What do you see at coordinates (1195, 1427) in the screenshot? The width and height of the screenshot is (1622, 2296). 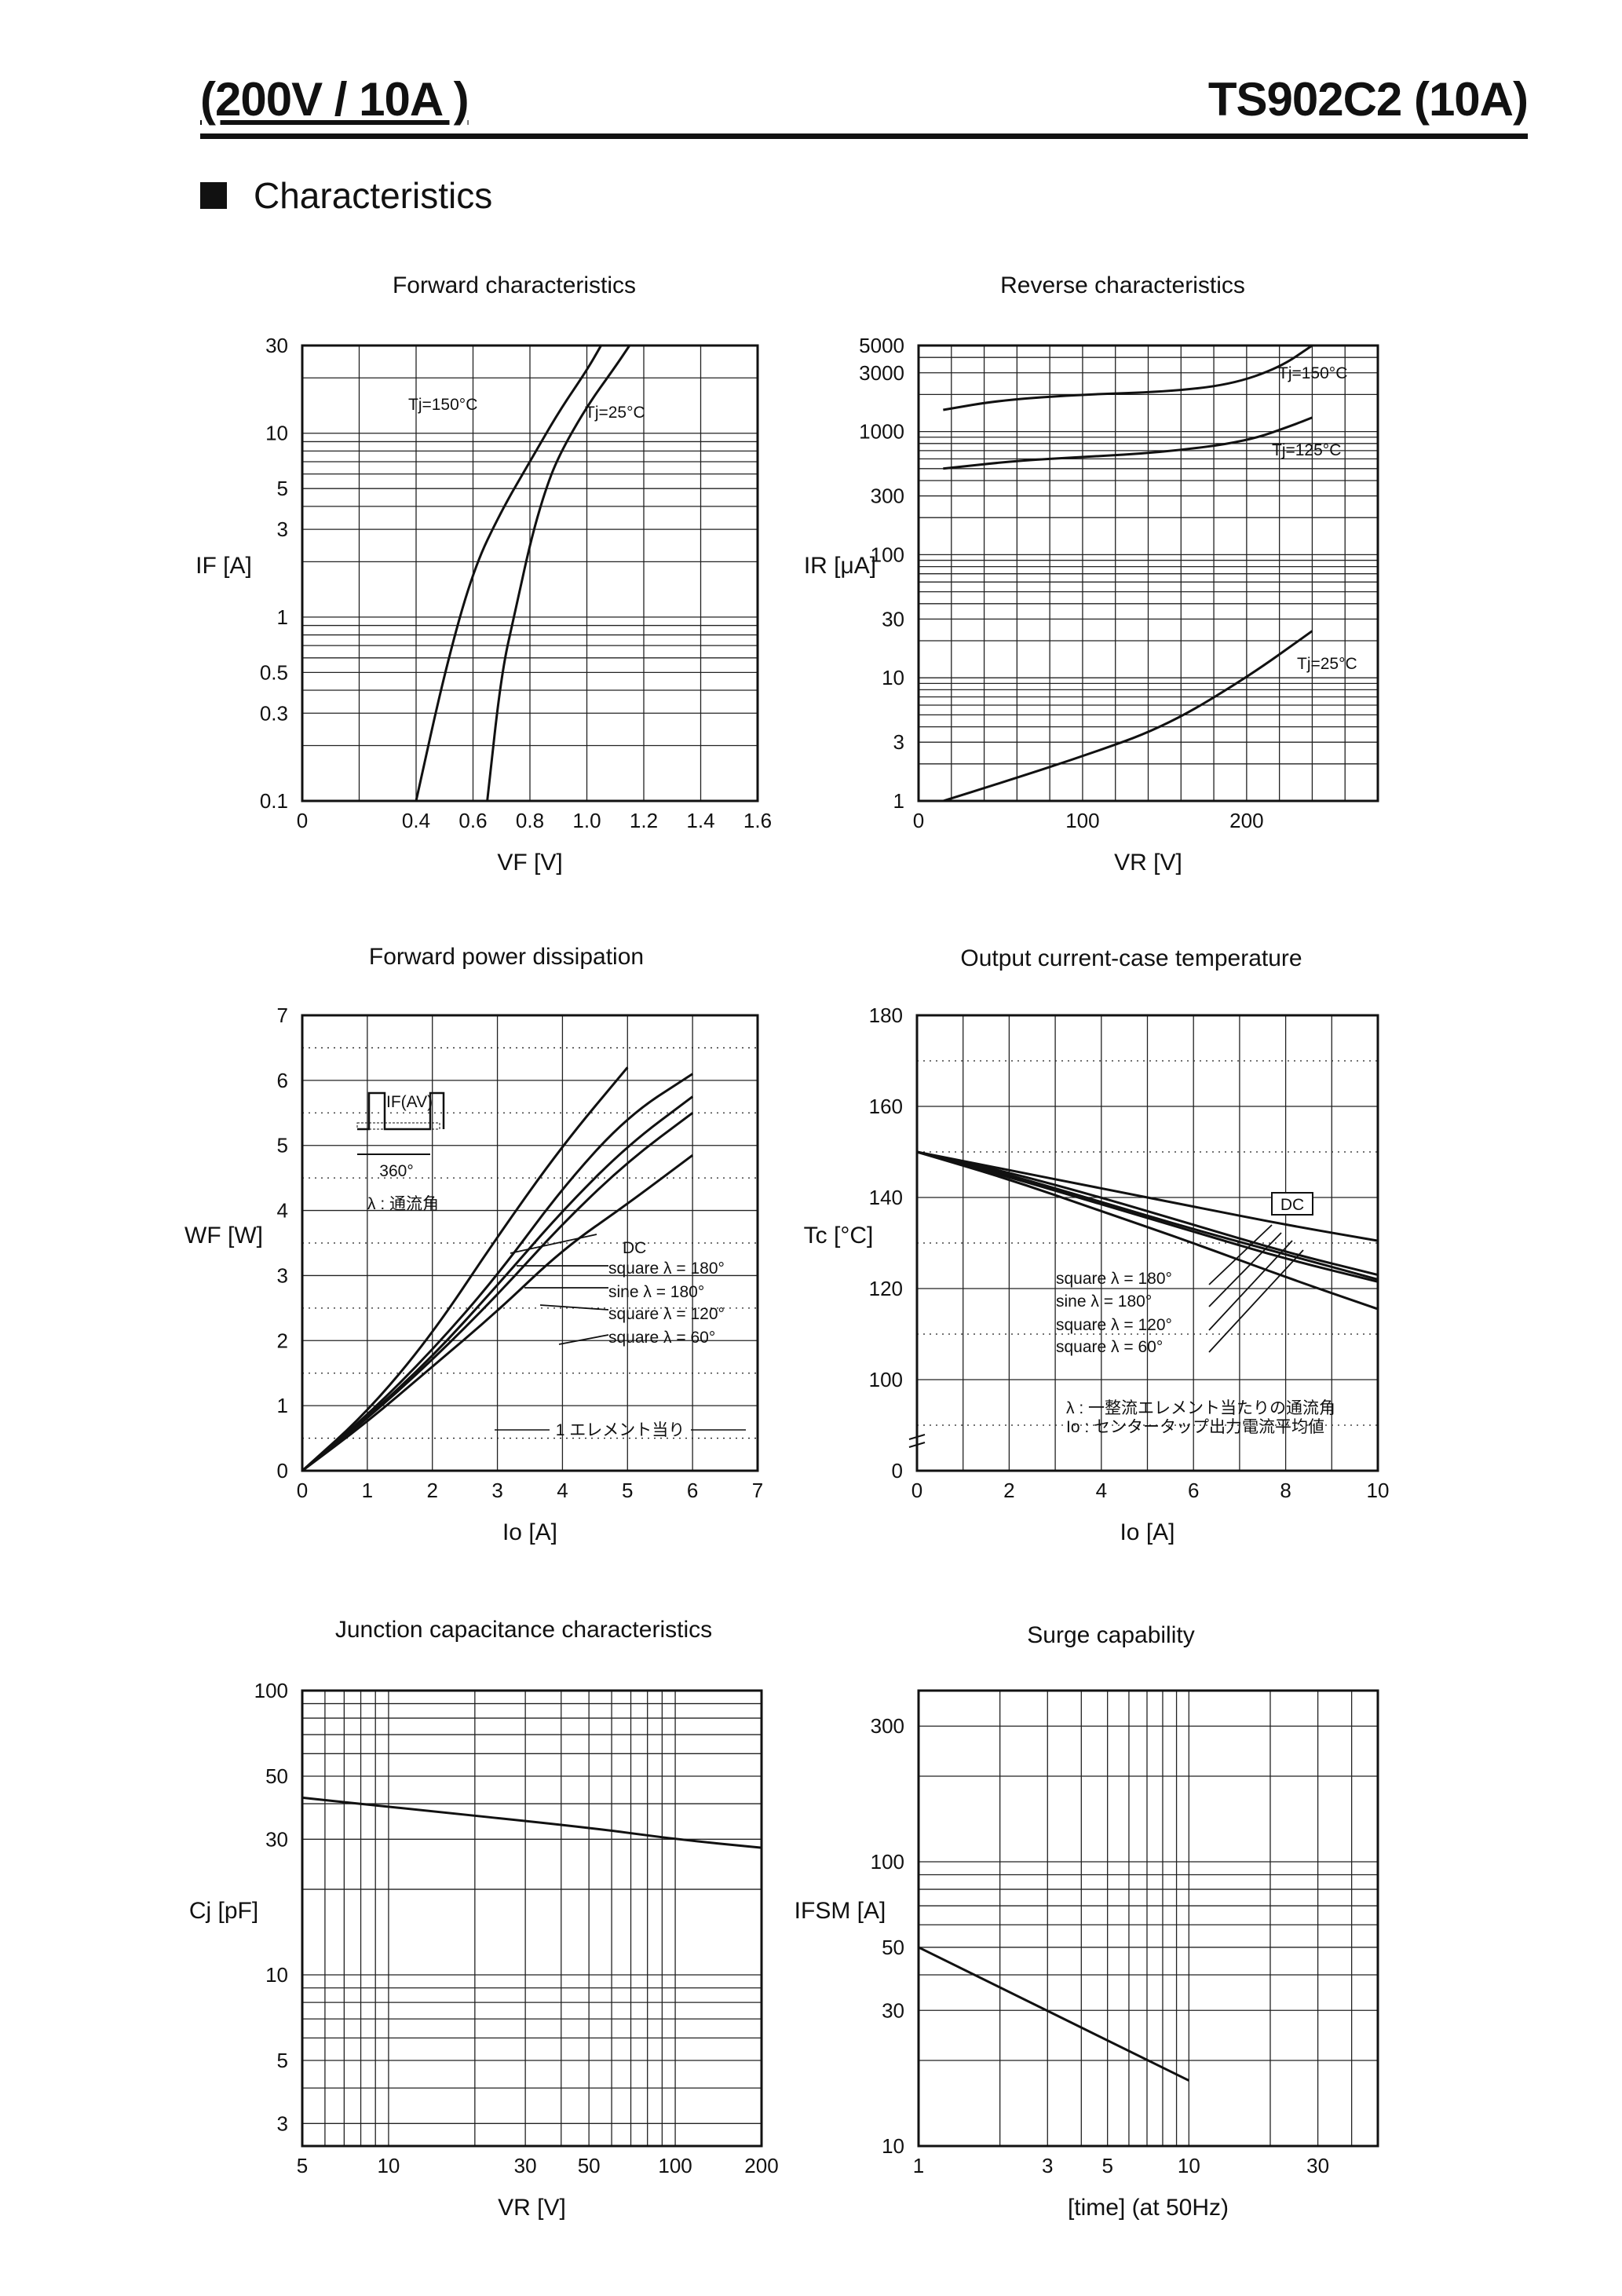 I see `annotation: Io : センタータップ出力電流平均値` at bounding box center [1195, 1427].